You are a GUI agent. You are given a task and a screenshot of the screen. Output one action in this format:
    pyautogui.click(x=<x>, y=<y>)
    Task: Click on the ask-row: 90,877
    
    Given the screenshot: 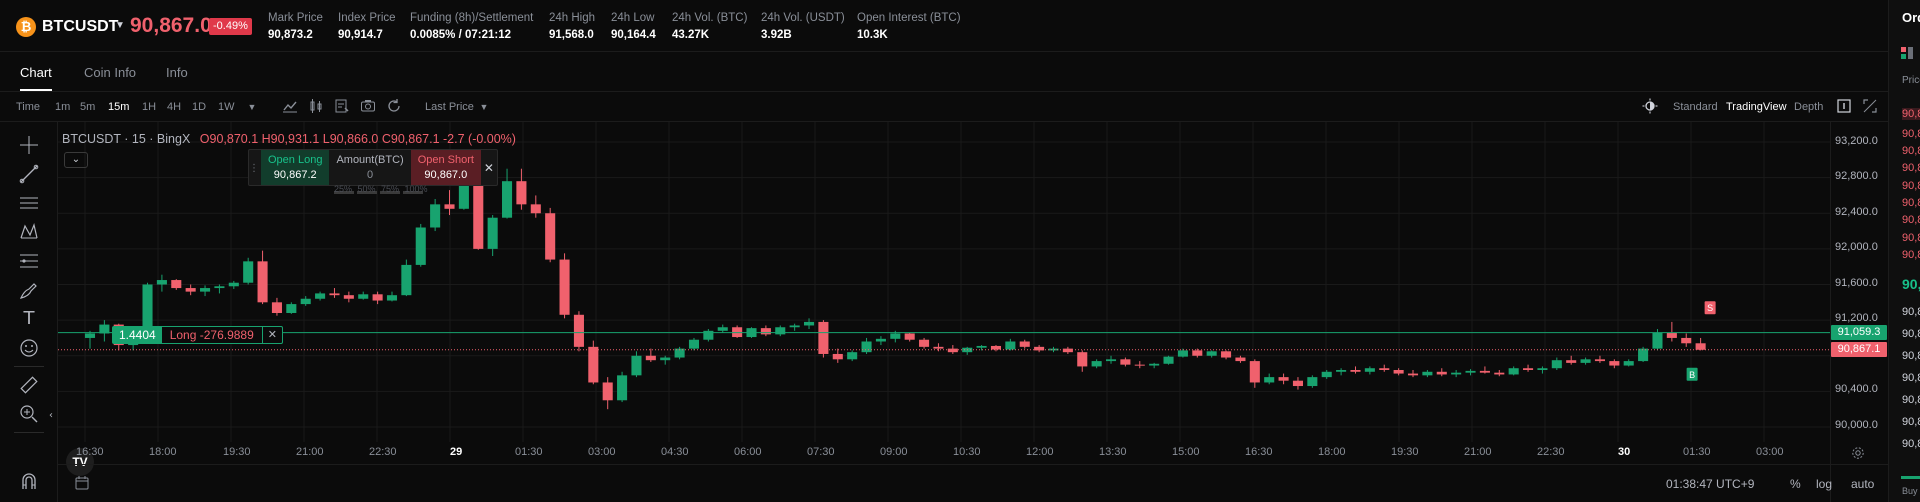 What is the action you would take?
    pyautogui.click(x=1911, y=186)
    